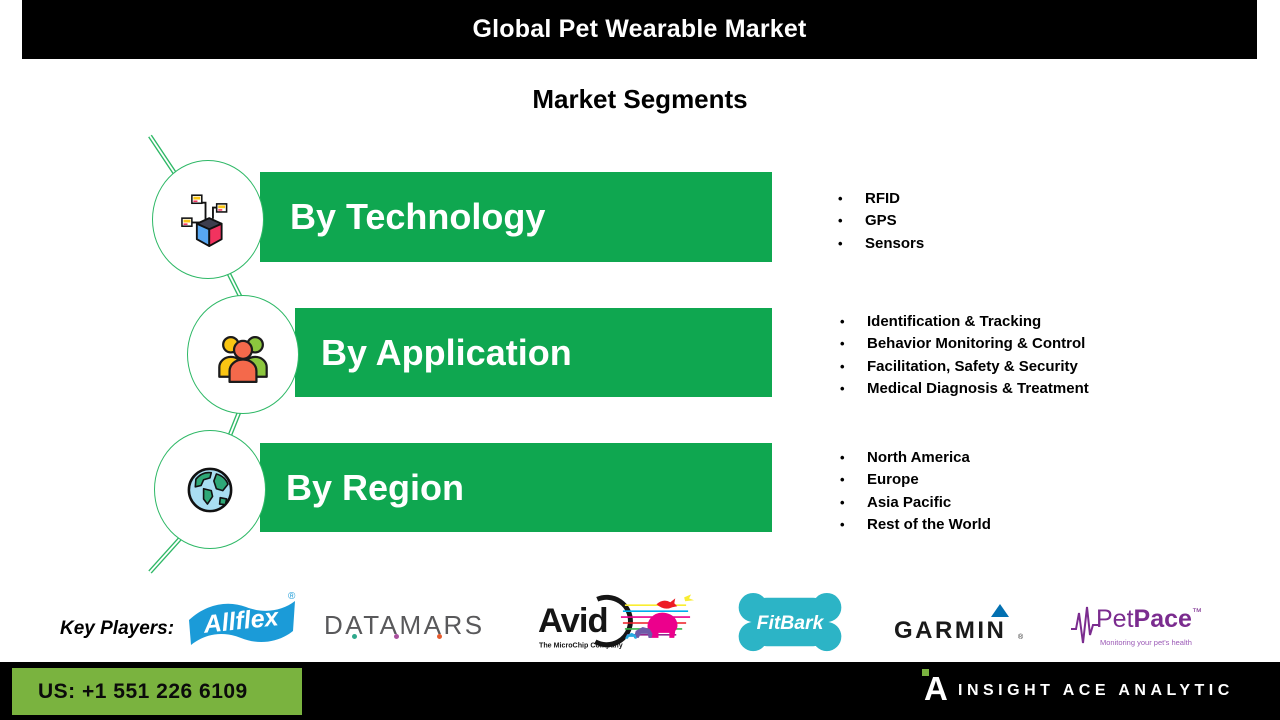 The width and height of the screenshot is (1280, 720). I want to click on fitbark-logo: FitBark, so click(790, 624).